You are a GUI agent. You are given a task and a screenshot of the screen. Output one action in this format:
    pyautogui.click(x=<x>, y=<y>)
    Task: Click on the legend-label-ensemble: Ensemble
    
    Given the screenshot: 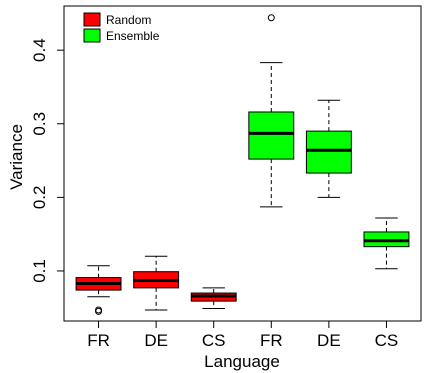 What is the action you would take?
    pyautogui.click(x=133, y=36)
    